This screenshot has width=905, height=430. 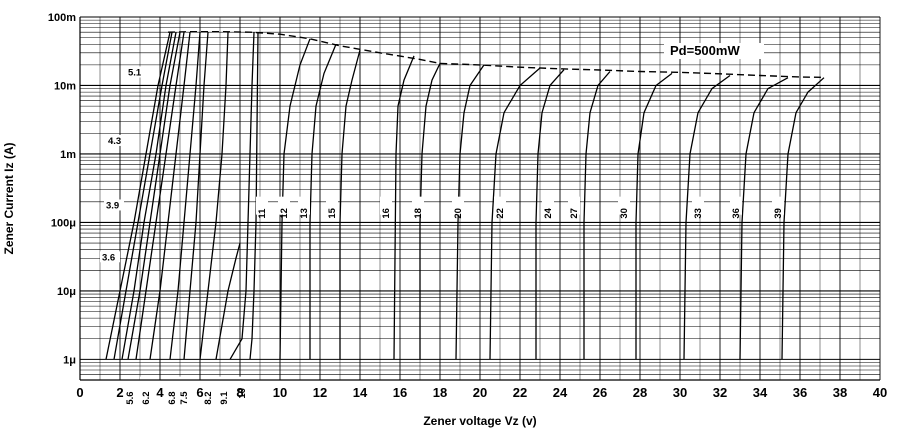 I want to click on zener-curve-4.3, so click(x=149, y=195).